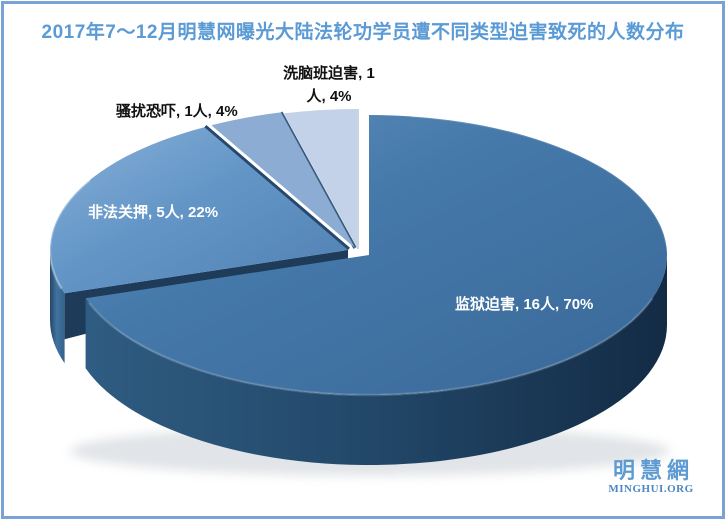 This screenshot has height=520, width=726. I want to click on slice-label-detention: 非法关押, 5人, 22%, so click(153, 212).